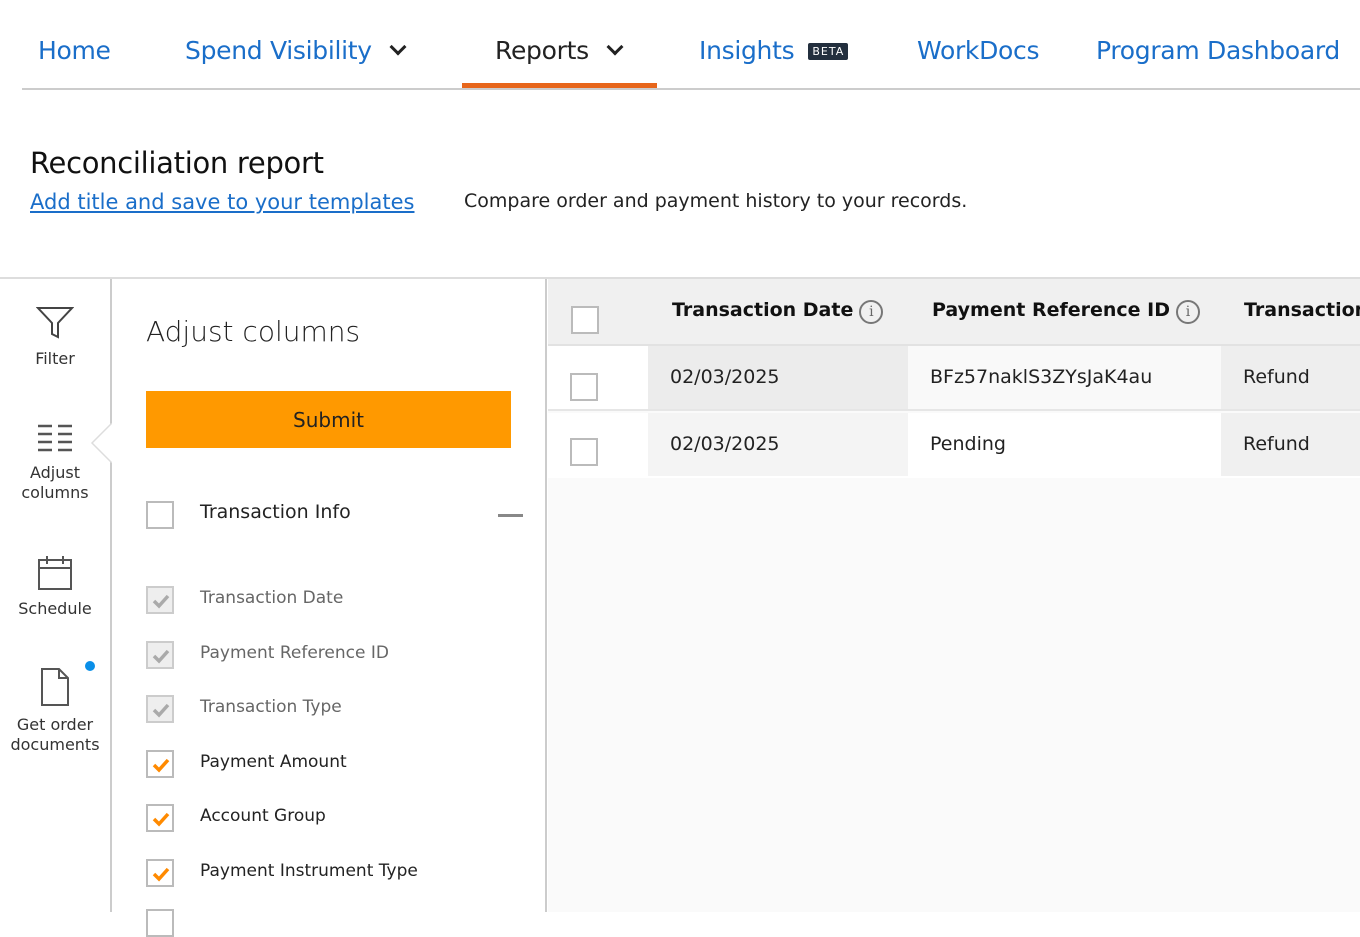 The height and width of the screenshot is (937, 1360). I want to click on rail-get-order-documents: Get order documents, so click(55, 708).